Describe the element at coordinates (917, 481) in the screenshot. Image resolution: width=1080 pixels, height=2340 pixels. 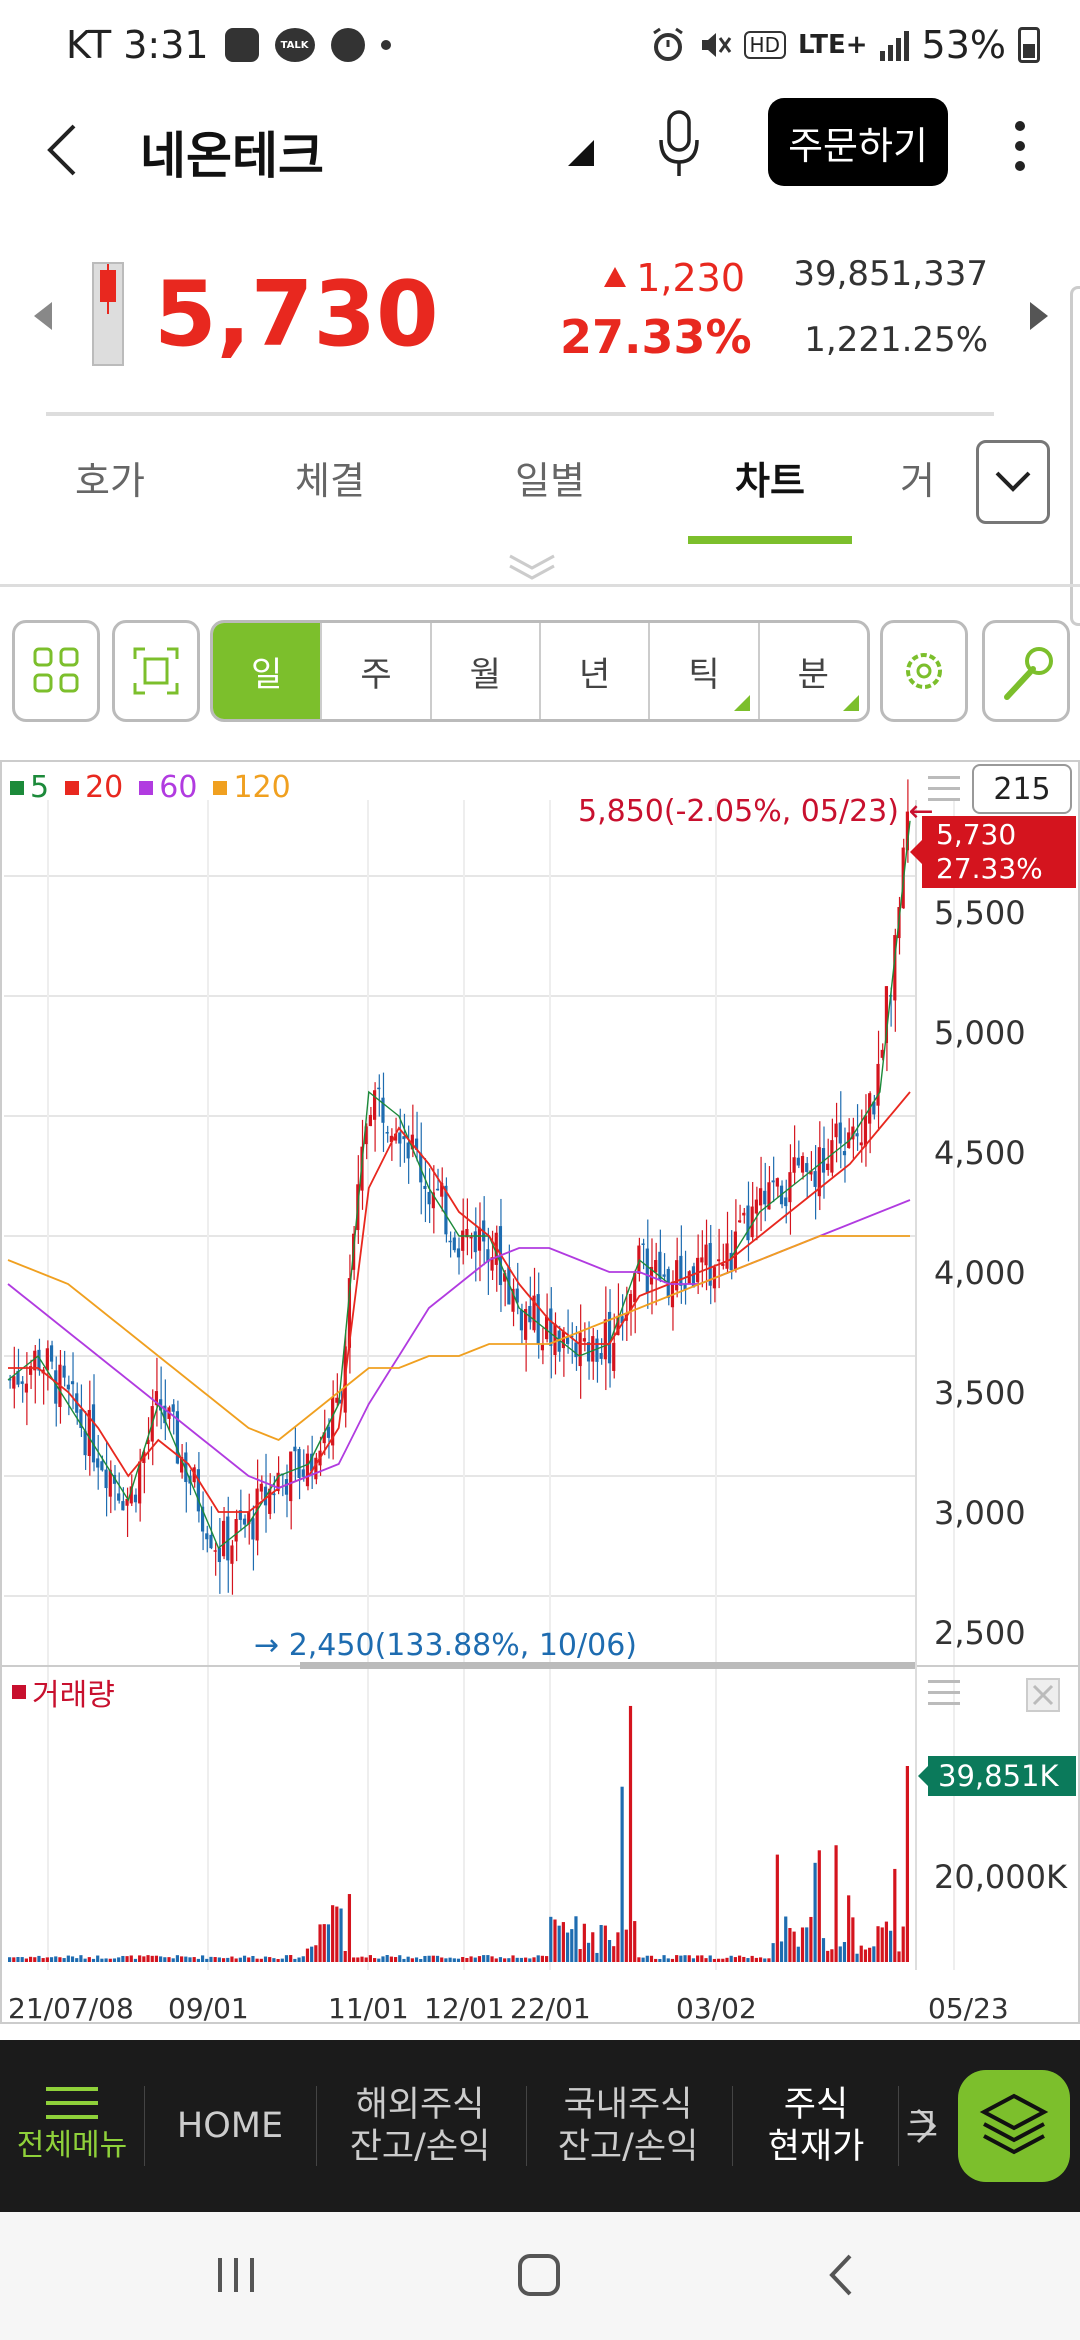
I see `tab-next: 거` at that location.